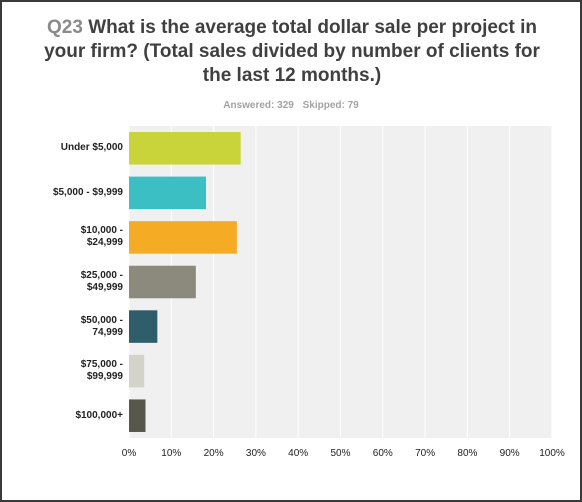 The width and height of the screenshot is (582, 502). Describe the element at coordinates (298, 453) in the screenshot. I see `x-tick-label: 40%` at that location.